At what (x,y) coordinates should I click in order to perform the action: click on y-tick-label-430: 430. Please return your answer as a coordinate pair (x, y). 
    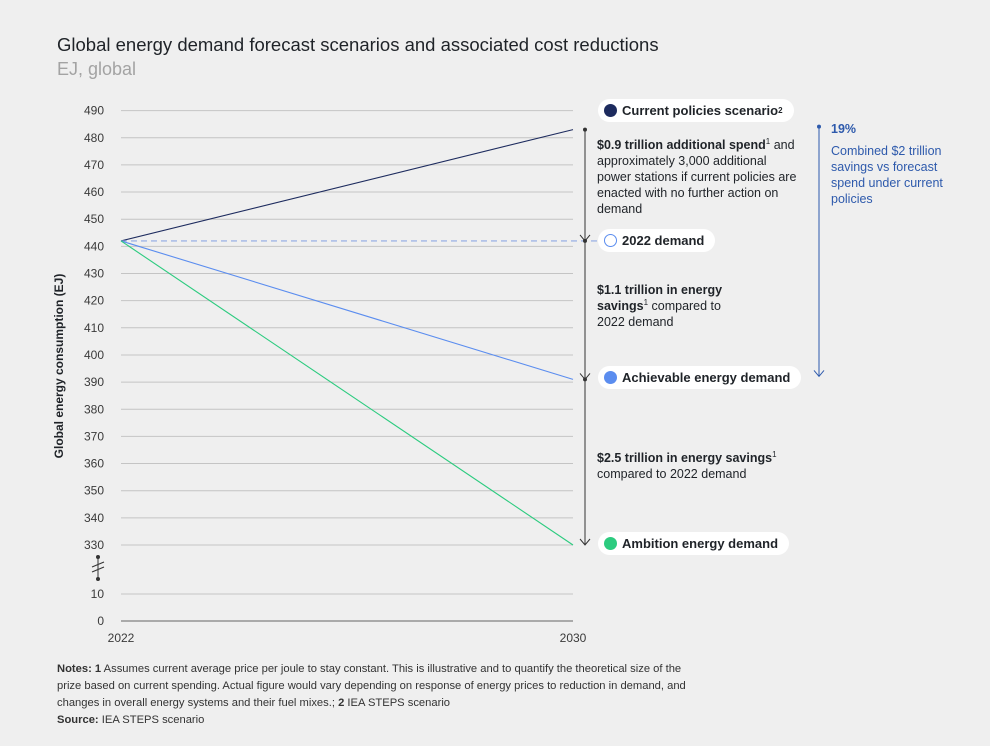
    Looking at the image, I should click on (94, 274).